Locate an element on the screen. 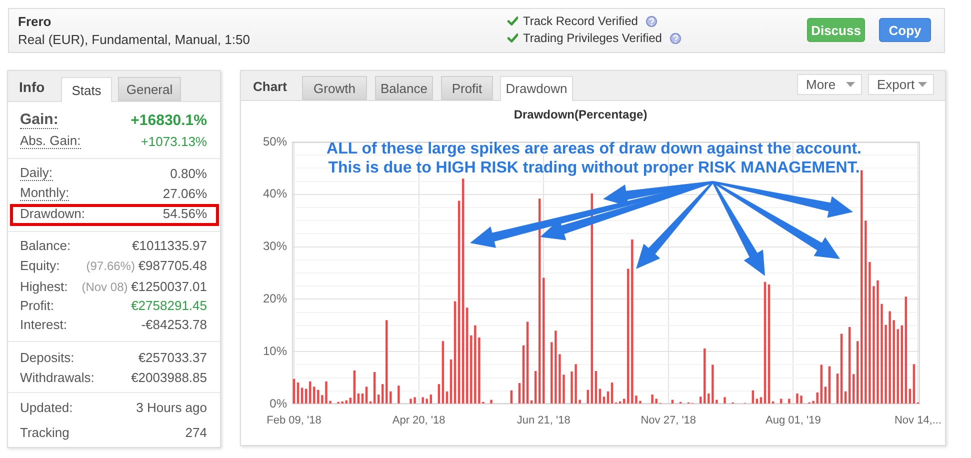  text: Highest: is located at coordinates (44, 287).